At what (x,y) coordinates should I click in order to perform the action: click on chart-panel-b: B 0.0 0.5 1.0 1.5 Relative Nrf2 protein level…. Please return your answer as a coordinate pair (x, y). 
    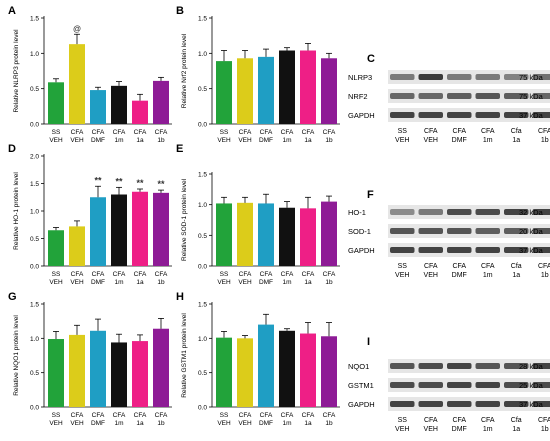
    Looking at the image, I should click on (258, 74).